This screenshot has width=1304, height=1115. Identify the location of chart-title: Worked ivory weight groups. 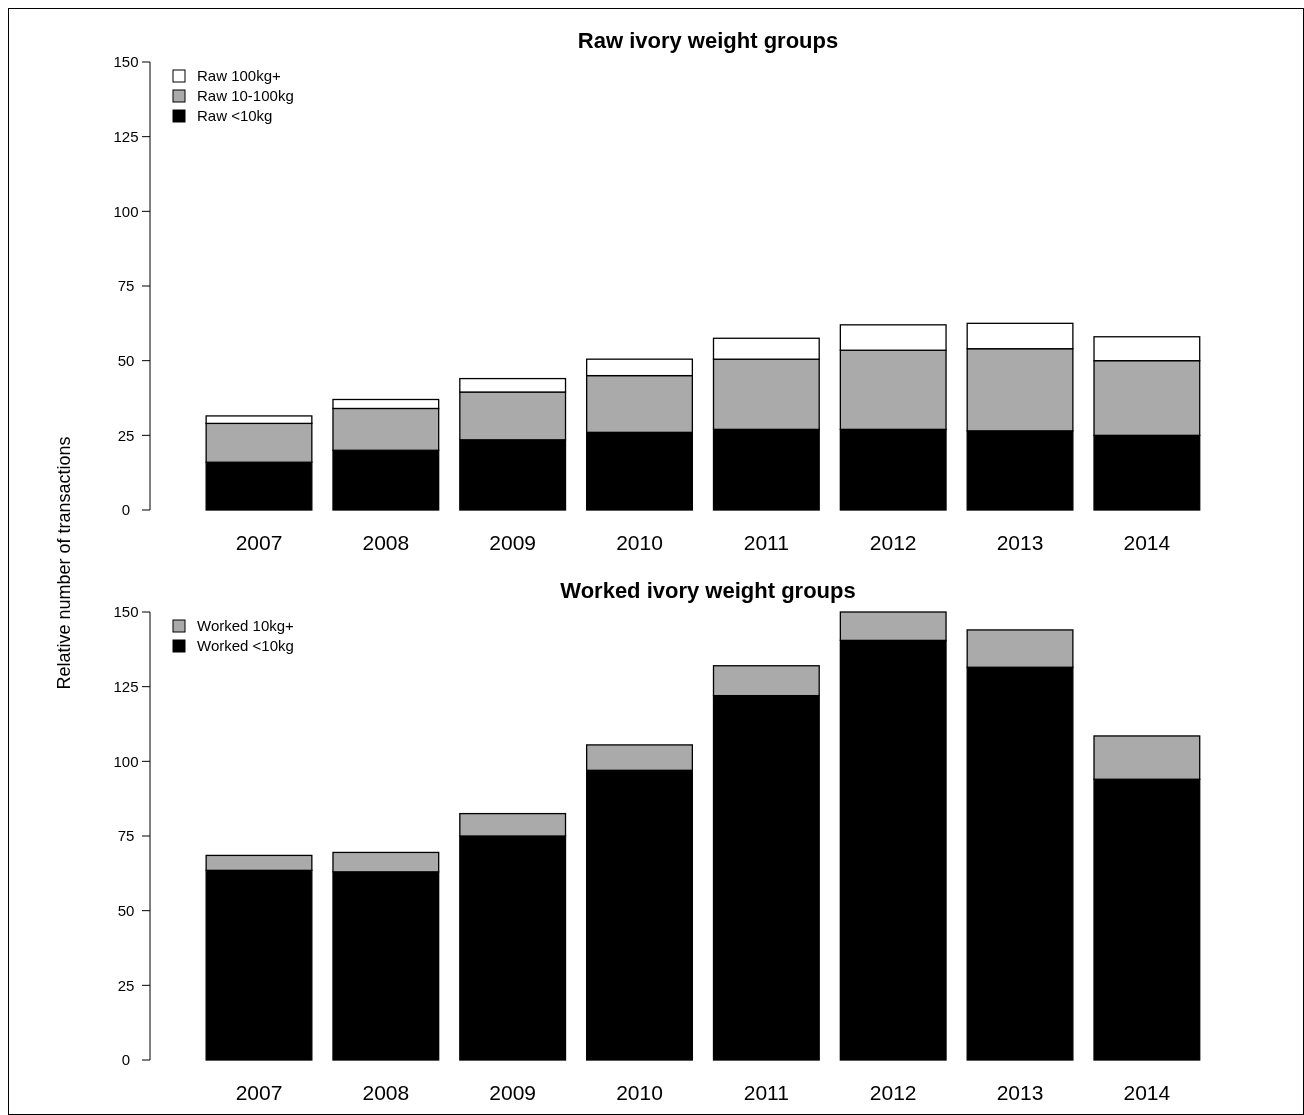
(708, 590).